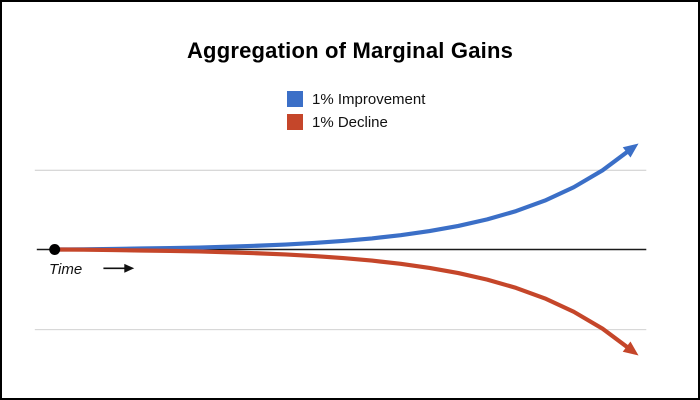 Image resolution: width=700 pixels, height=400 pixels. Describe the element at coordinates (630, 150) in the screenshot. I see `improvement-arrowhead` at that location.